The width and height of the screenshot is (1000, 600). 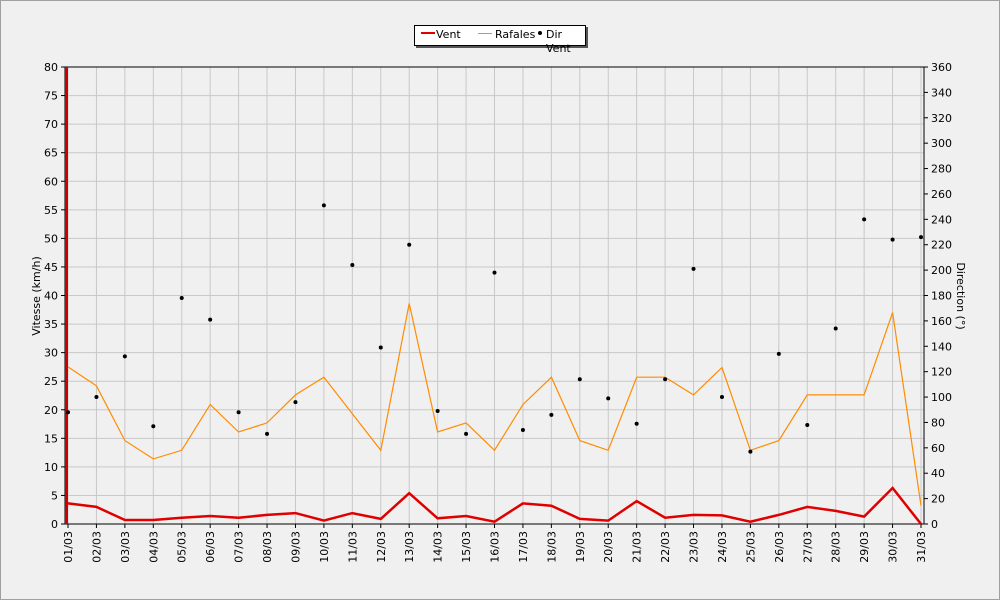 I want to click on y-tick-label-right: 160, so click(x=941, y=321).